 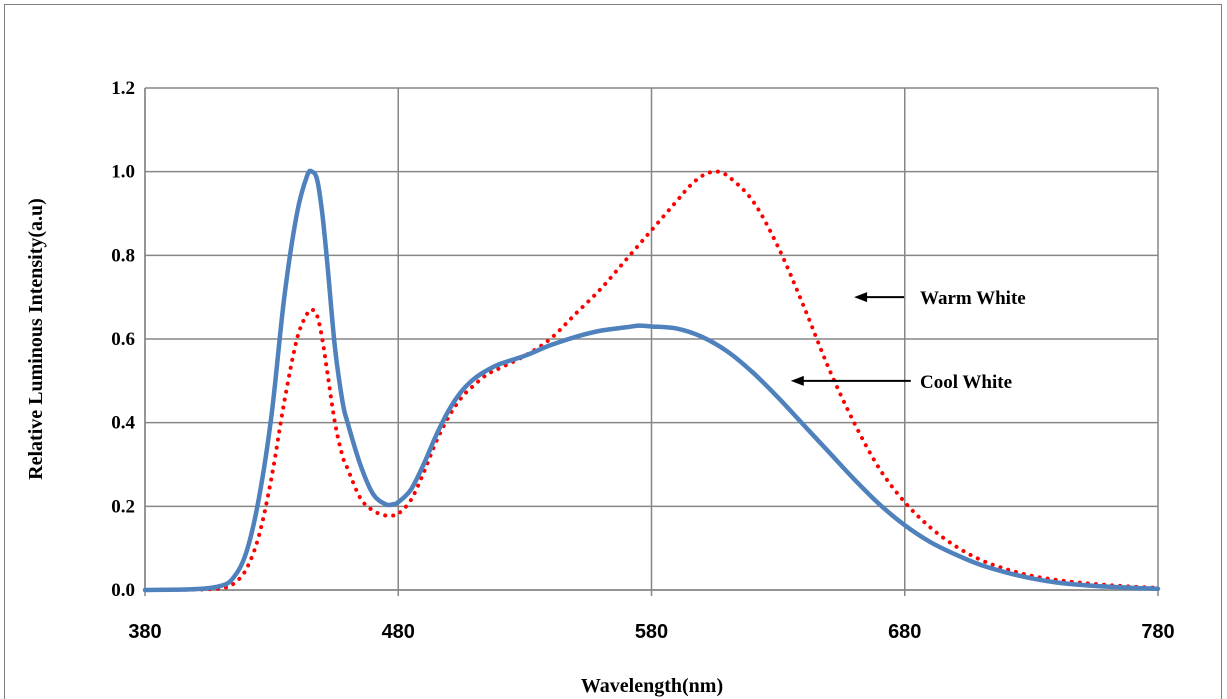 What do you see at coordinates (123, 172) in the screenshot?
I see `y-tick-label: 1.0` at bounding box center [123, 172].